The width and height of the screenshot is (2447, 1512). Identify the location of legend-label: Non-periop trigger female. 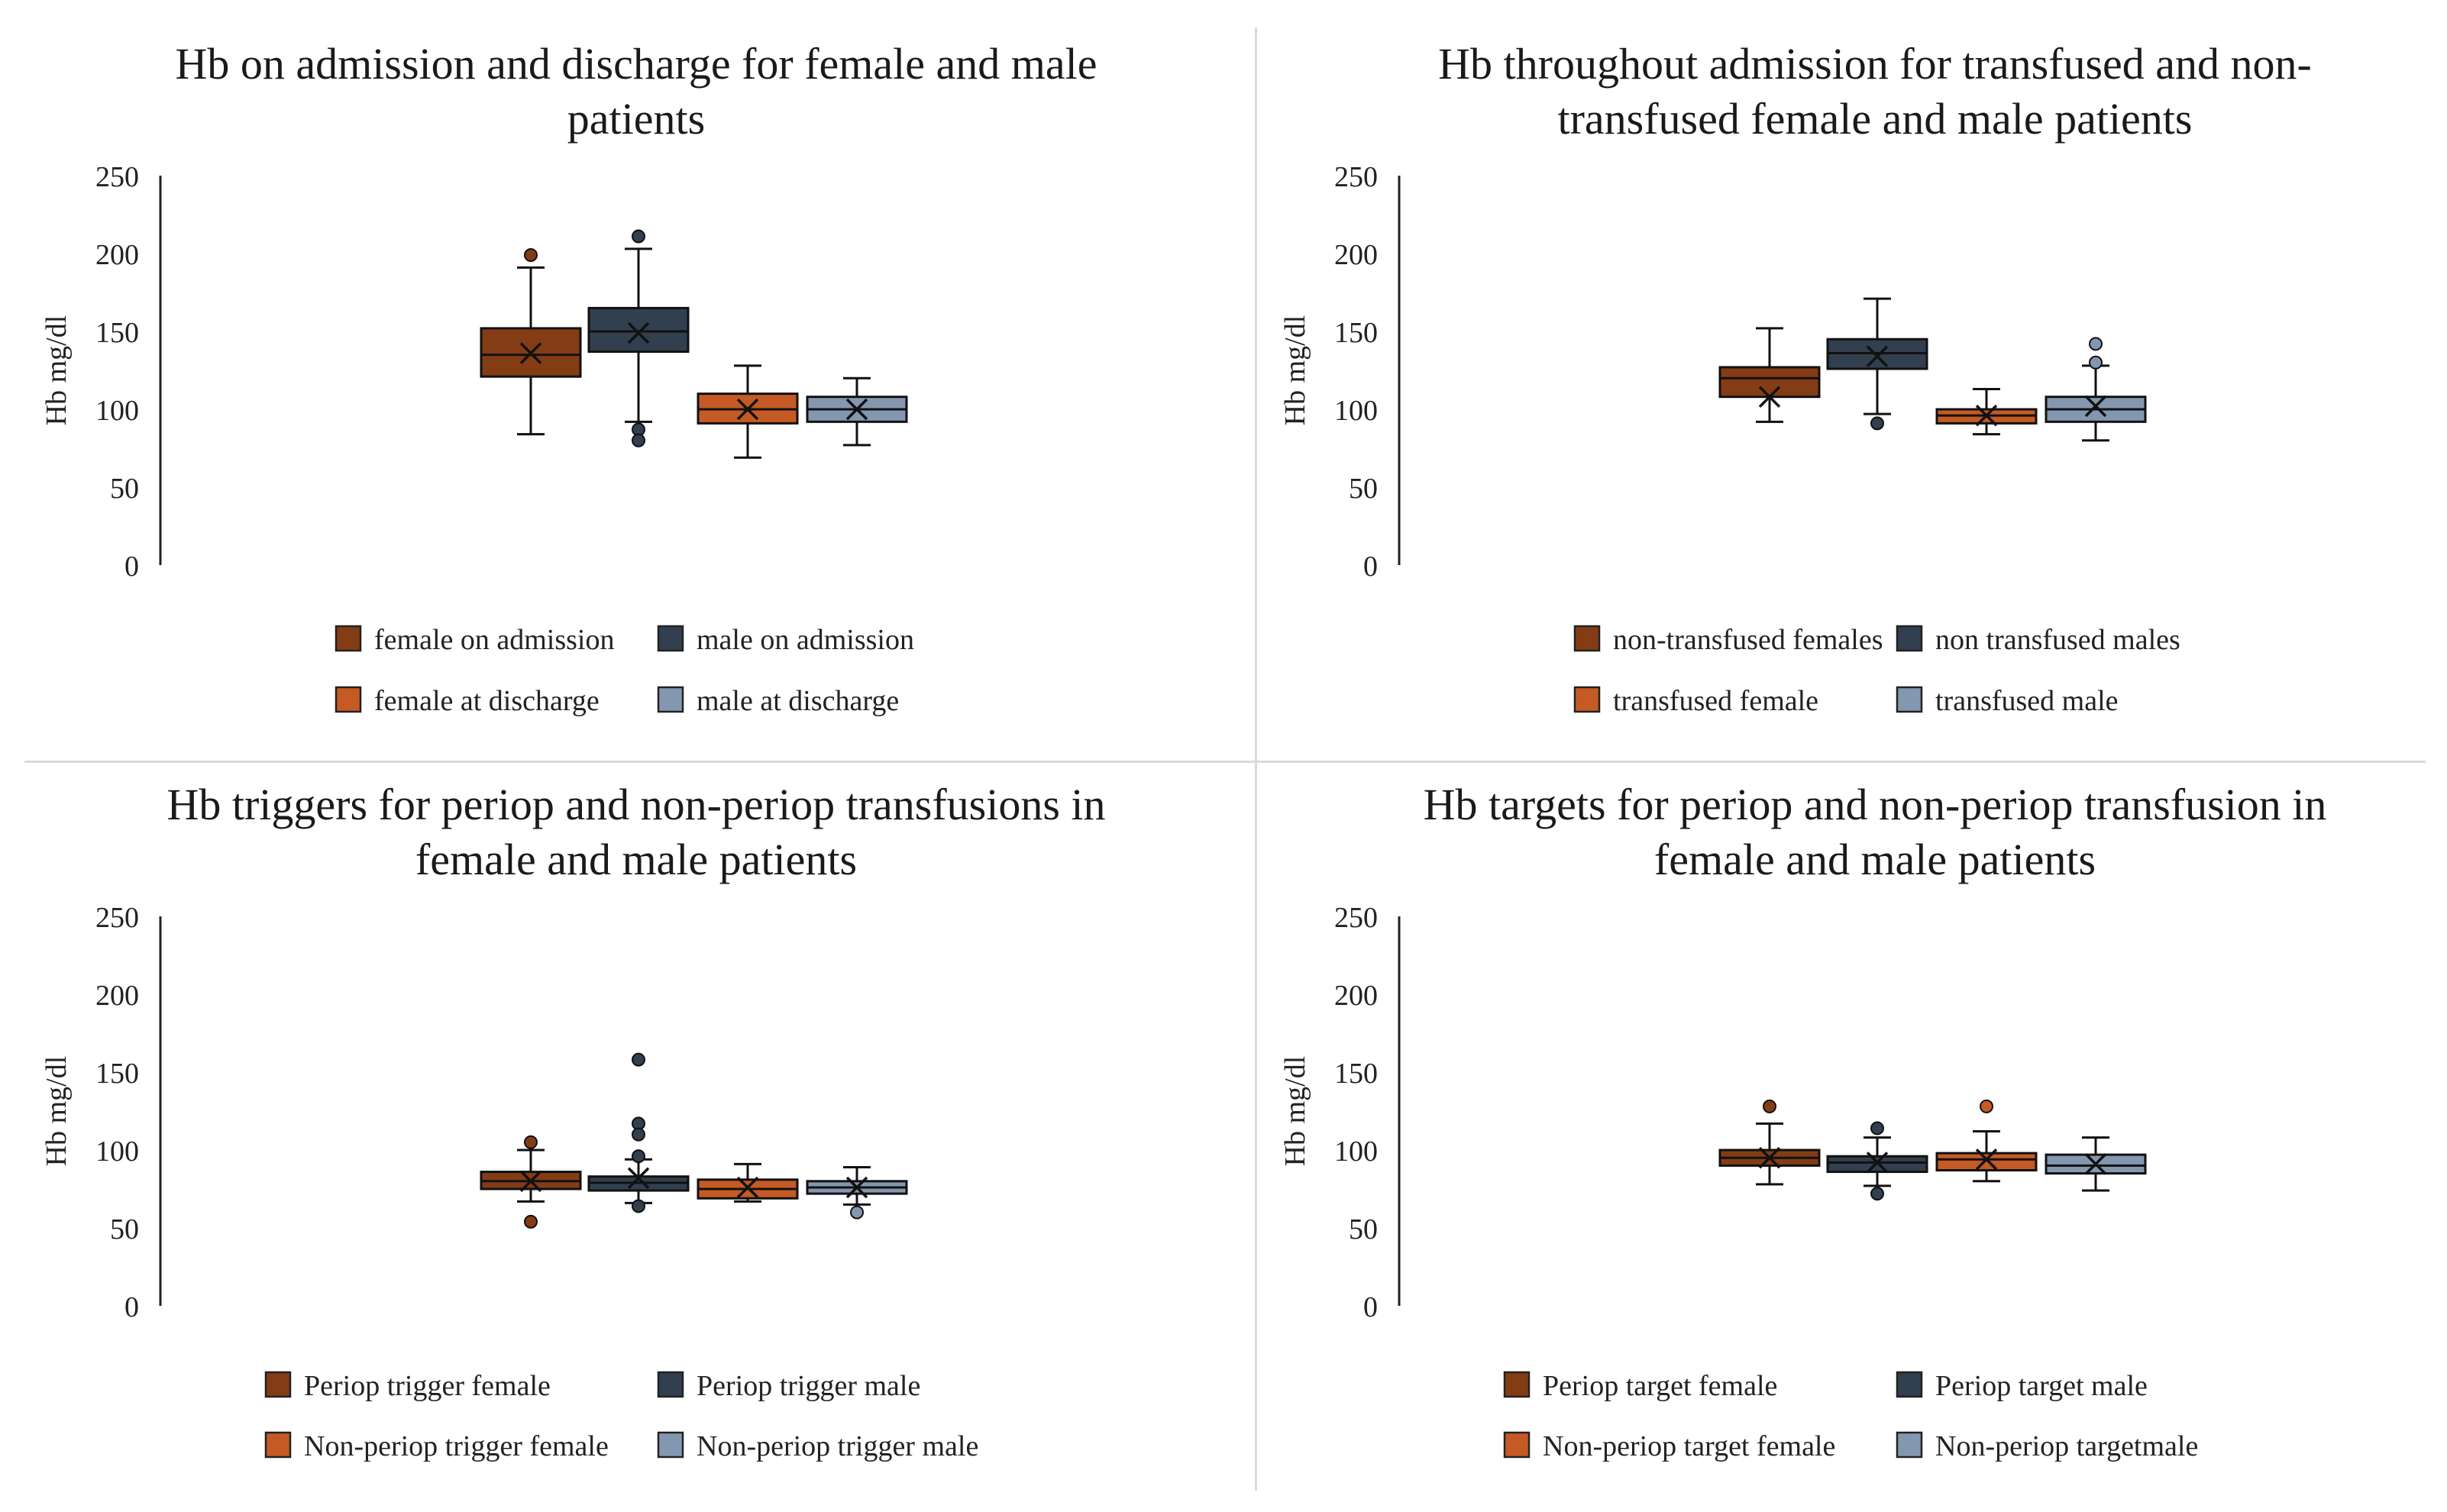
(457, 1446).